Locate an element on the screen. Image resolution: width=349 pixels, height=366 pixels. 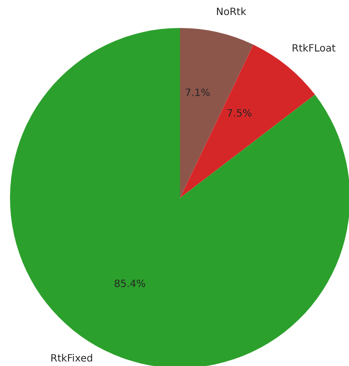
slice-label: RtkFLoat is located at coordinates (314, 49).